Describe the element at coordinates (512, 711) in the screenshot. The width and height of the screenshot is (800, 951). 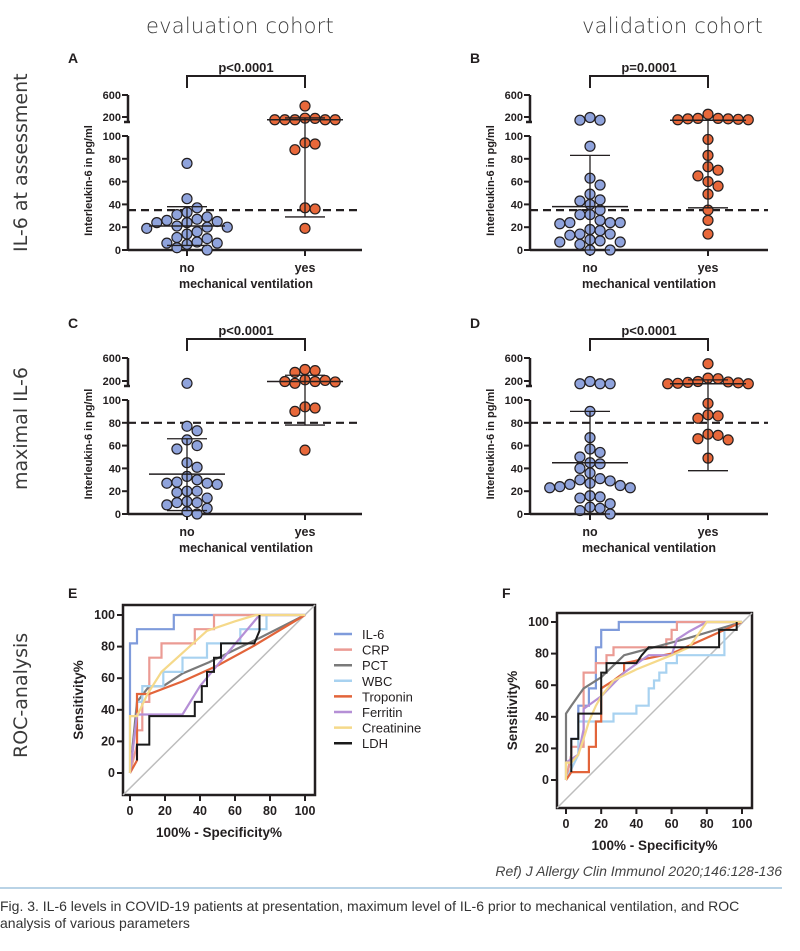
I see `y-axis-label: Sensitivity%` at that location.